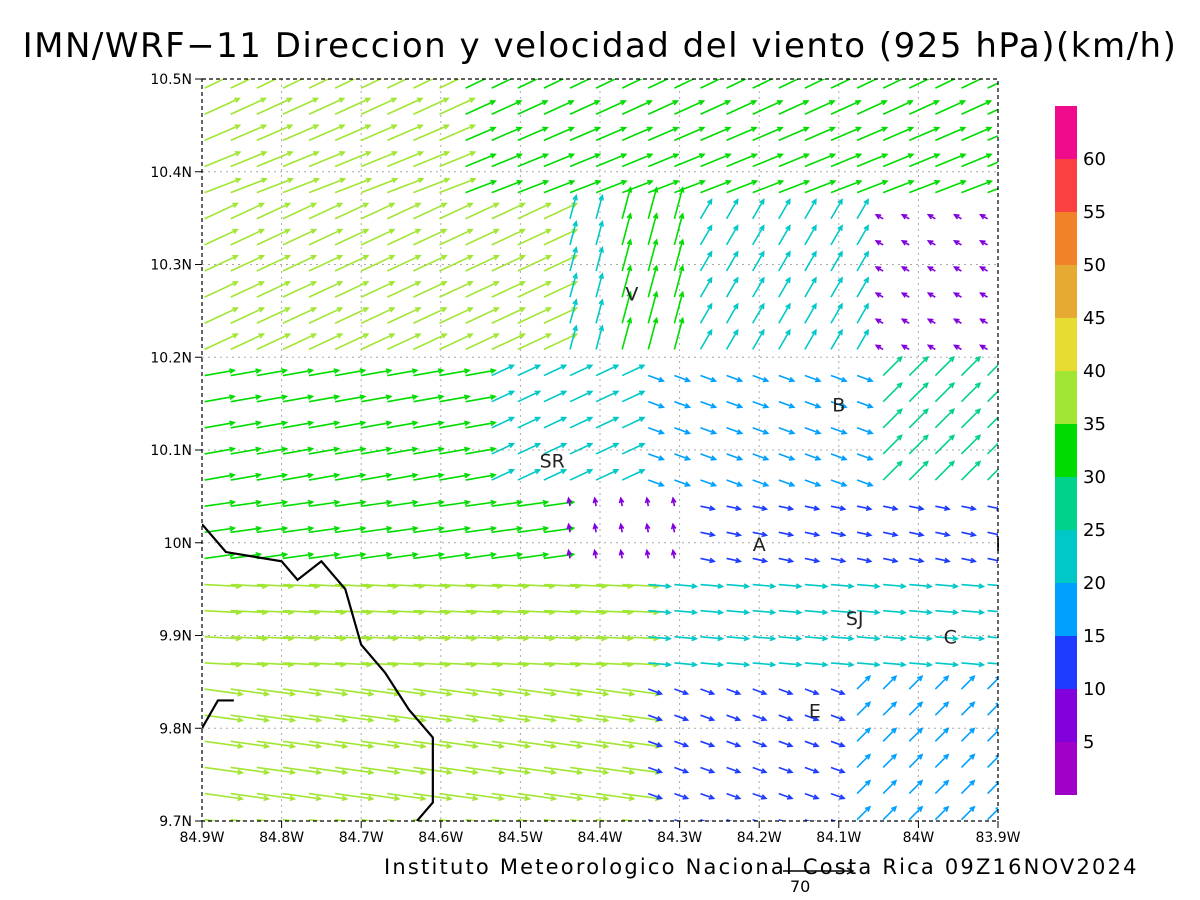 This screenshot has height=900, width=1200. I want to click on city-label: V, so click(631, 294).